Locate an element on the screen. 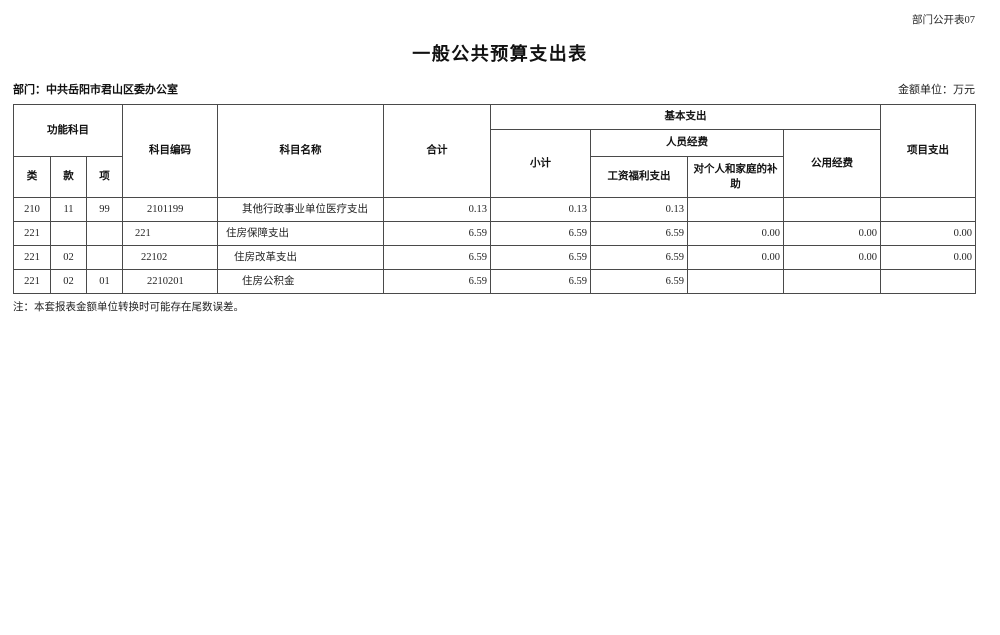  header-subtotal: 小计 is located at coordinates (540, 163).